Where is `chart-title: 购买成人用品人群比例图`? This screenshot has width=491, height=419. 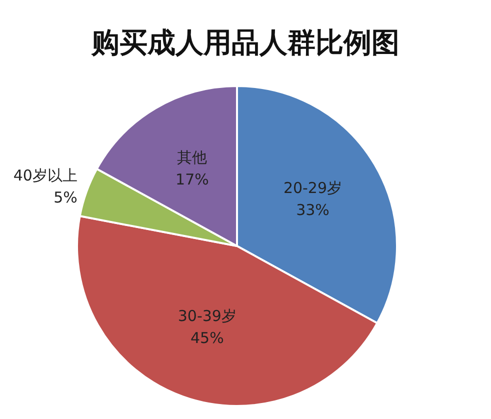 chart-title: 购买成人用品人群比例图 is located at coordinates (245, 42).